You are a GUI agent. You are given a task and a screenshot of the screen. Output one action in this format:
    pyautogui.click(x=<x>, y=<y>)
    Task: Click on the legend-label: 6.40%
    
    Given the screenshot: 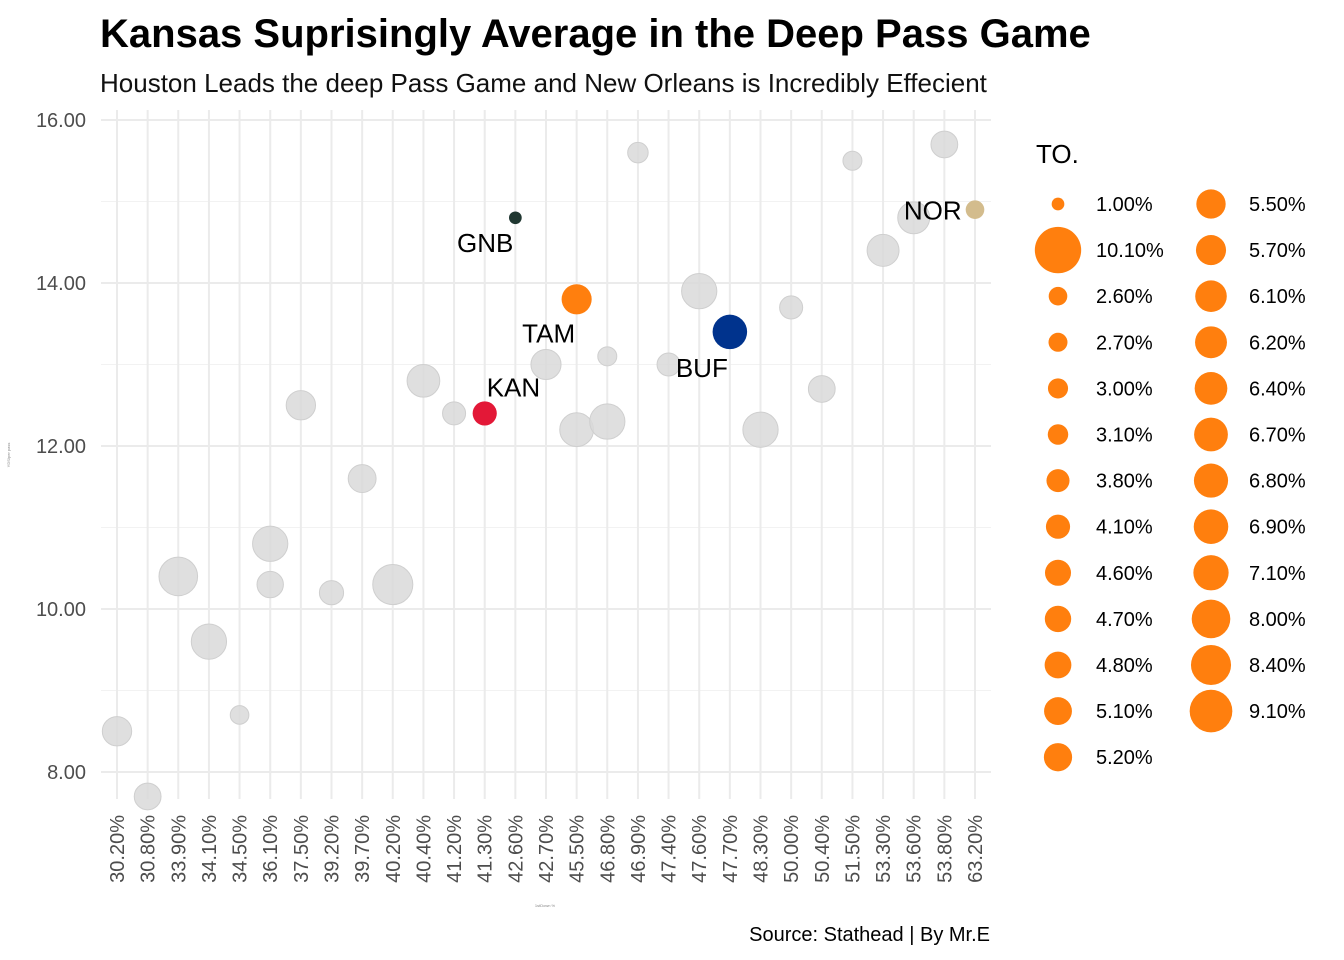 What is the action you would take?
    pyautogui.click(x=1277, y=389)
    